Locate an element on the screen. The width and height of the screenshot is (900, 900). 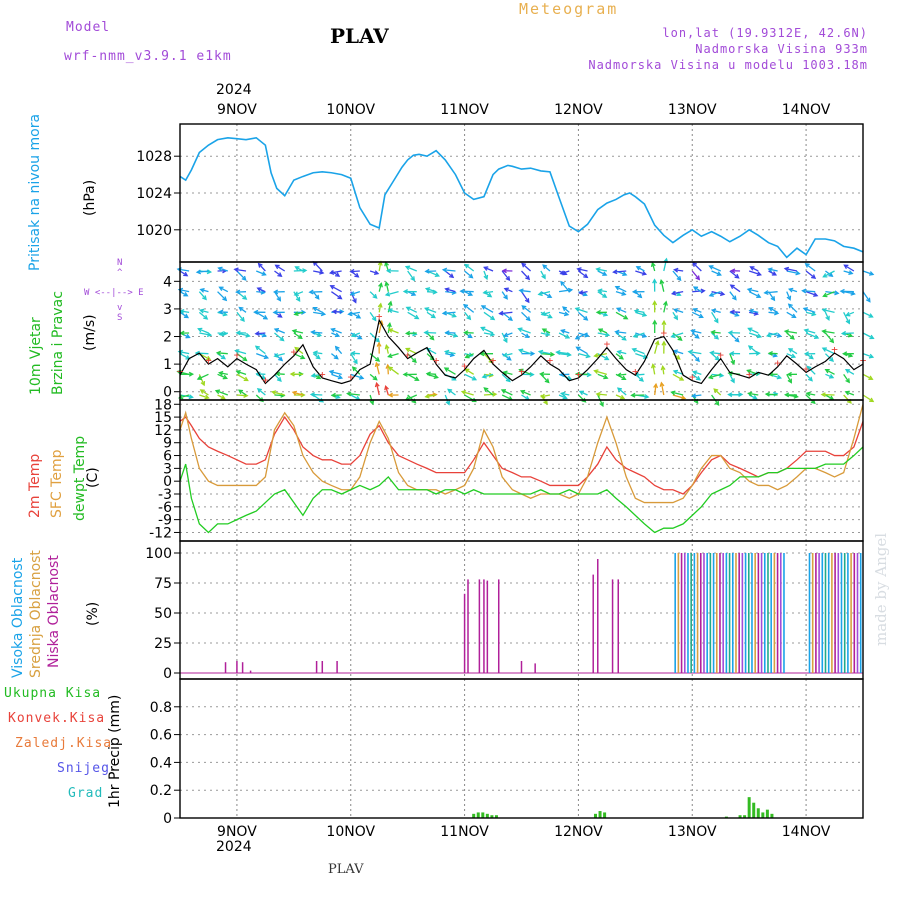
credit-label: made by Angel is located at coordinates (881, 589).